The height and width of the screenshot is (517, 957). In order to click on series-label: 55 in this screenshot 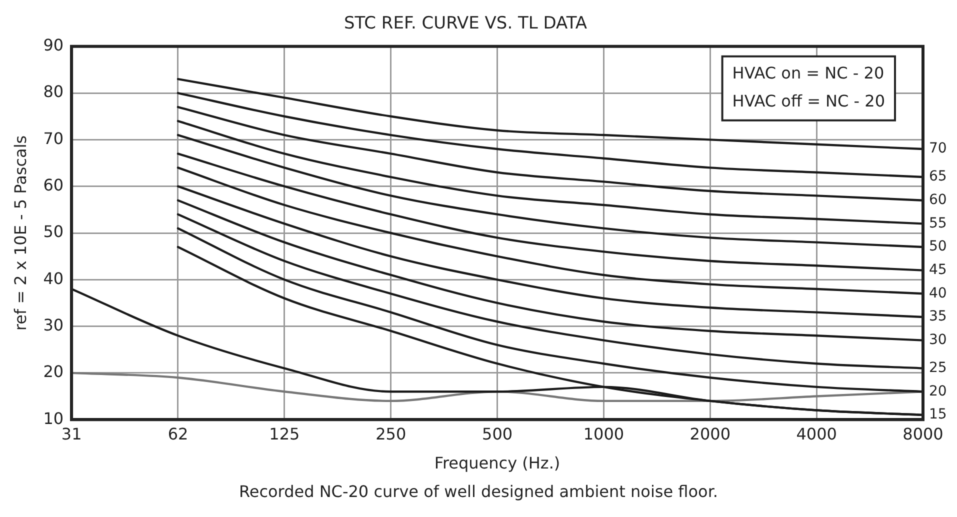, I will do `click(938, 223)`.